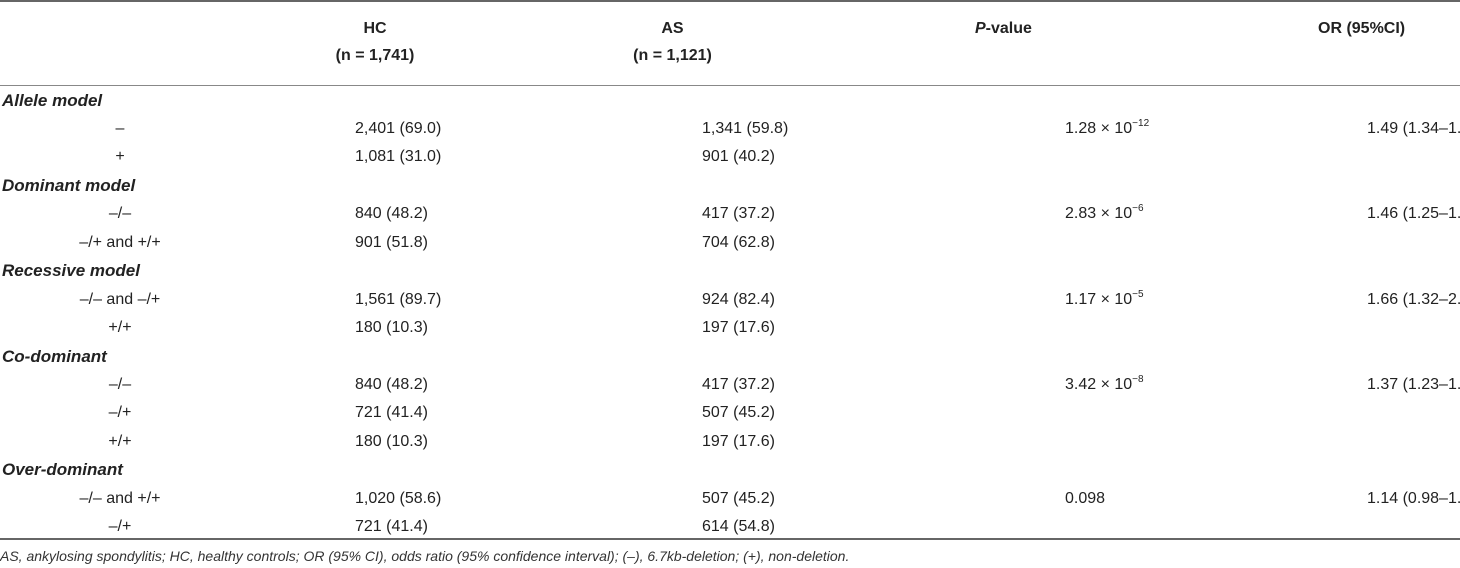  I want to click on table-row: –/+ and +/+ 901 (51.8) 704 (62.8), so click(730, 243).